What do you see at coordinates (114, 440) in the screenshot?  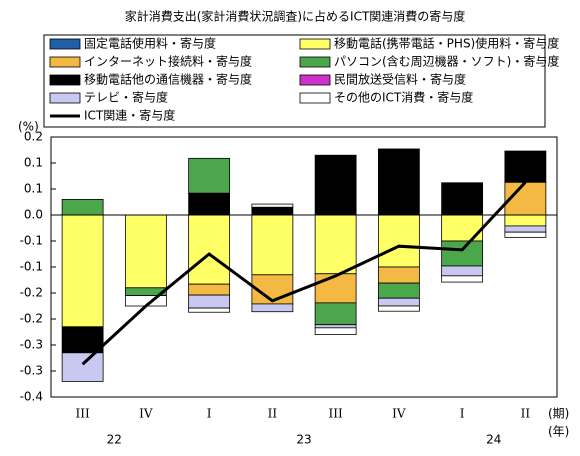 I see `year-label: 22` at bounding box center [114, 440].